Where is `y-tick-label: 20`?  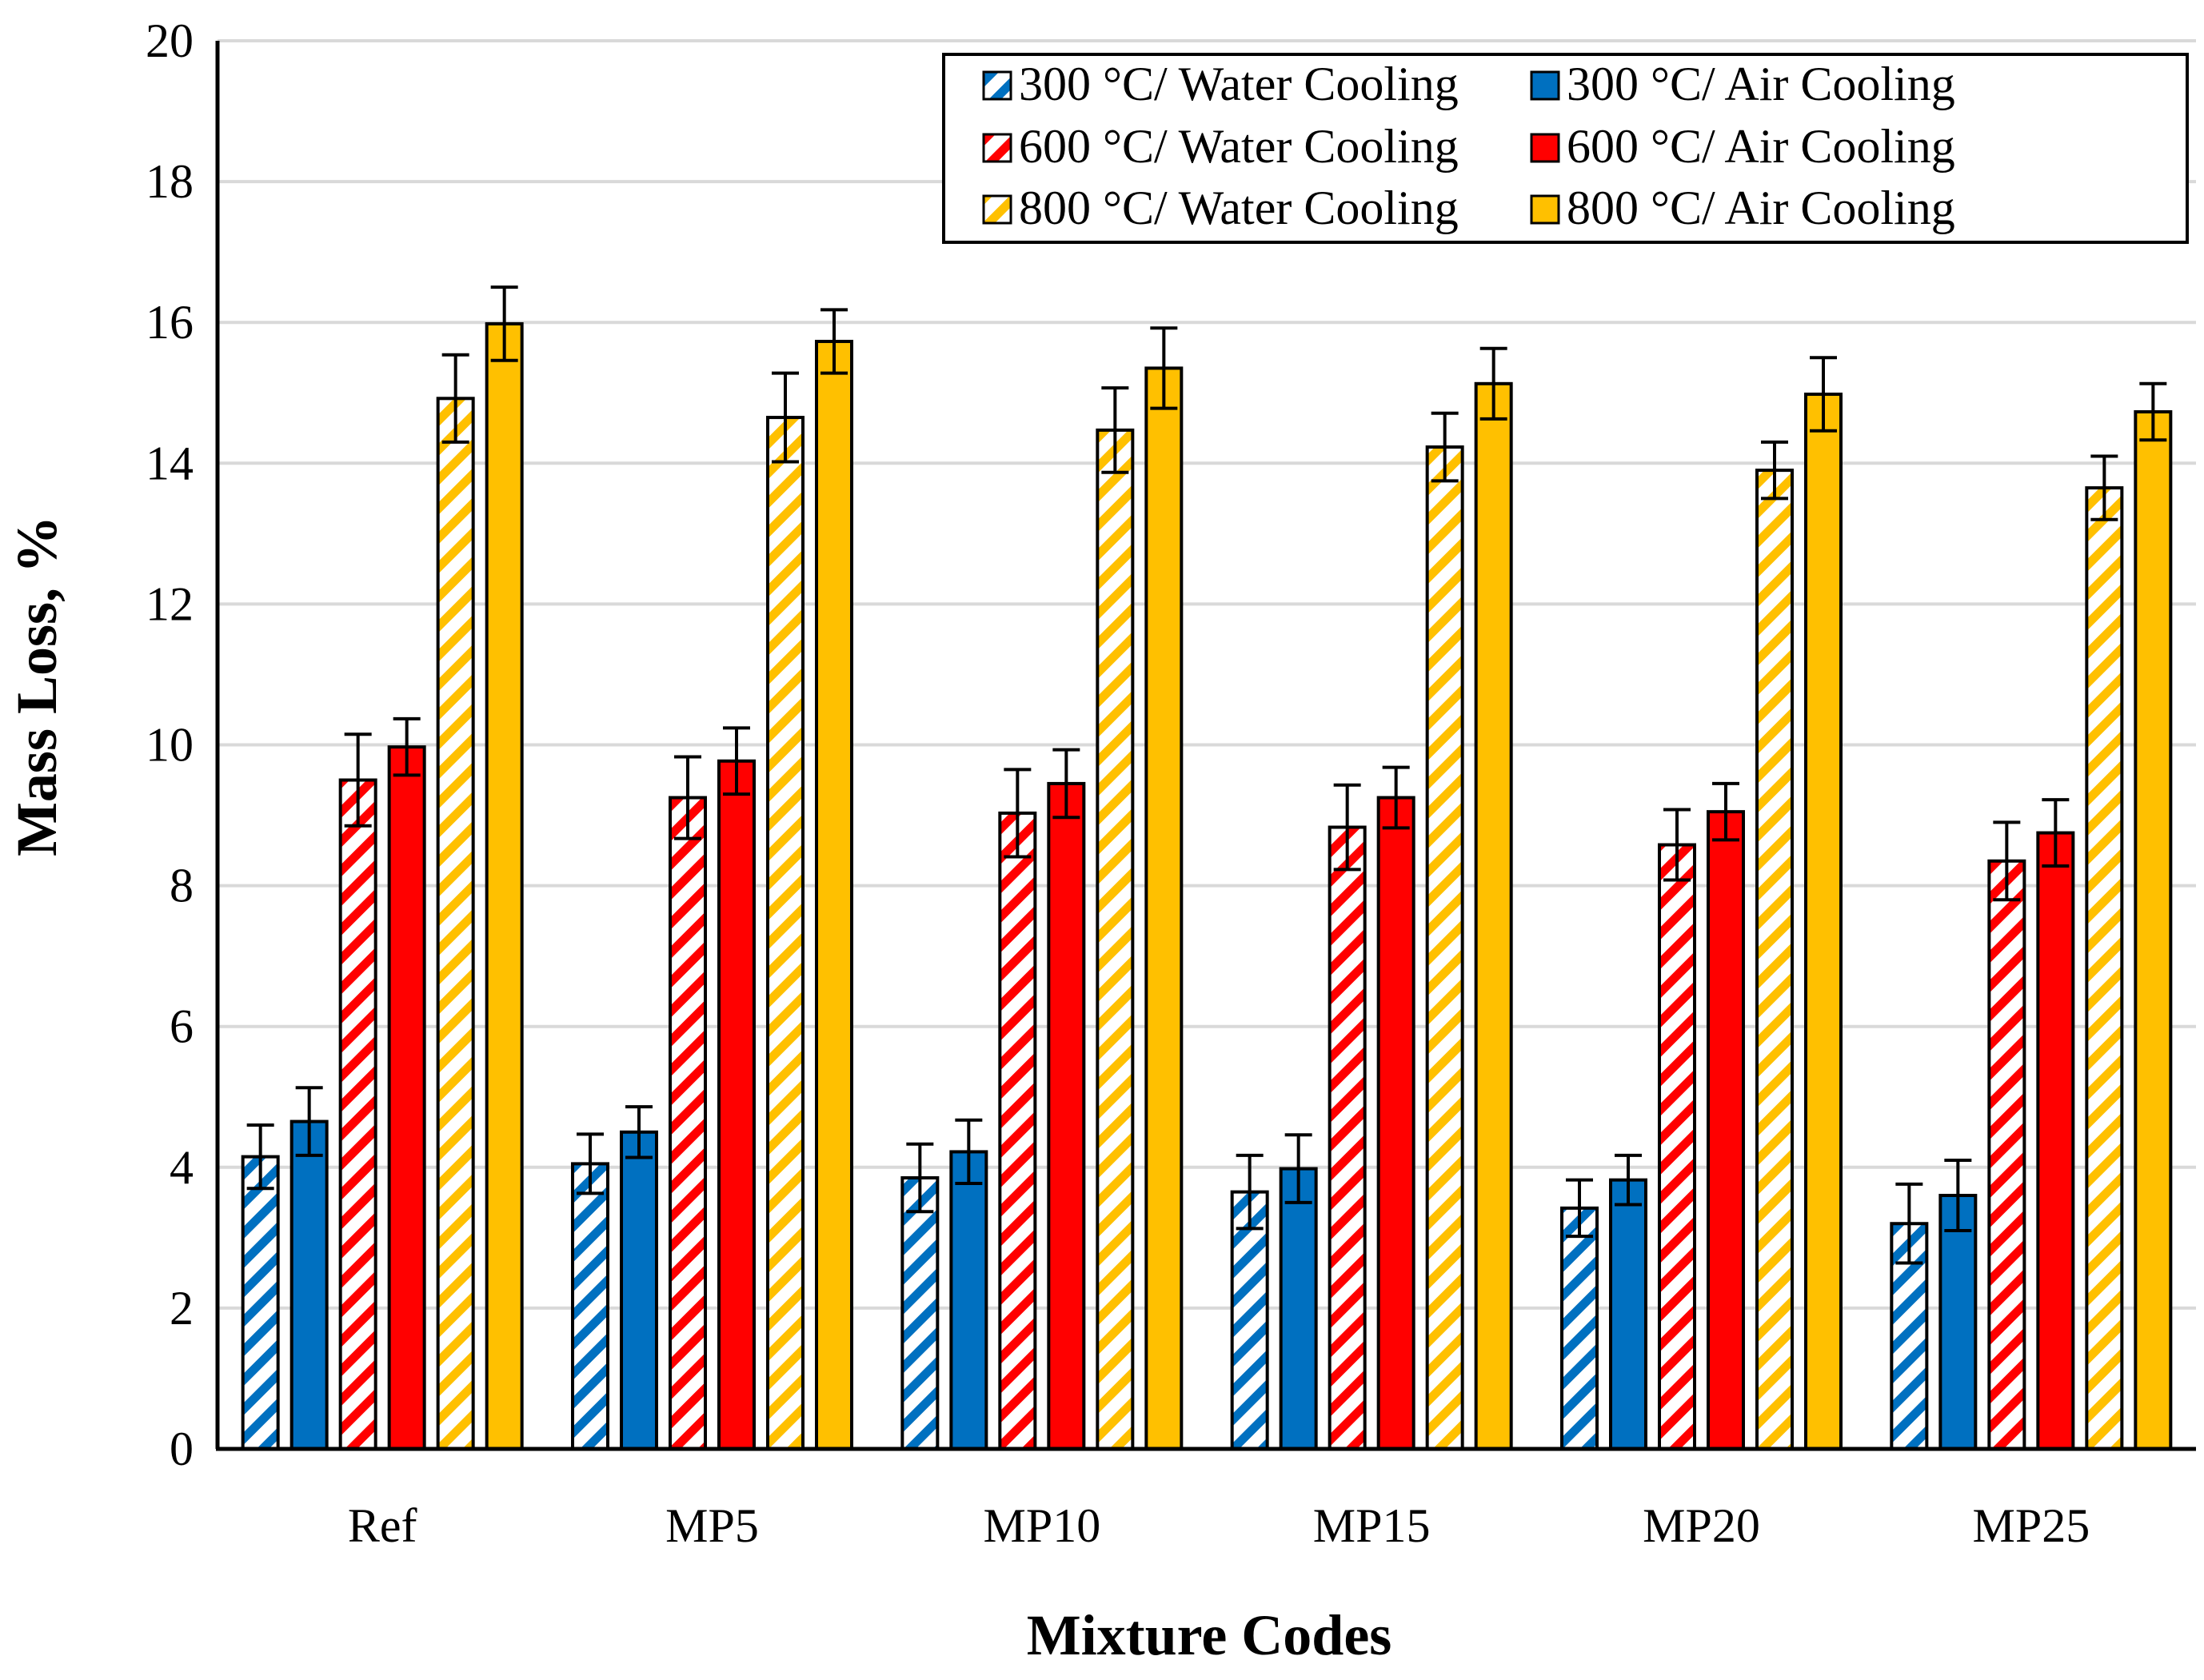
y-tick-label: 20 is located at coordinates (170, 40).